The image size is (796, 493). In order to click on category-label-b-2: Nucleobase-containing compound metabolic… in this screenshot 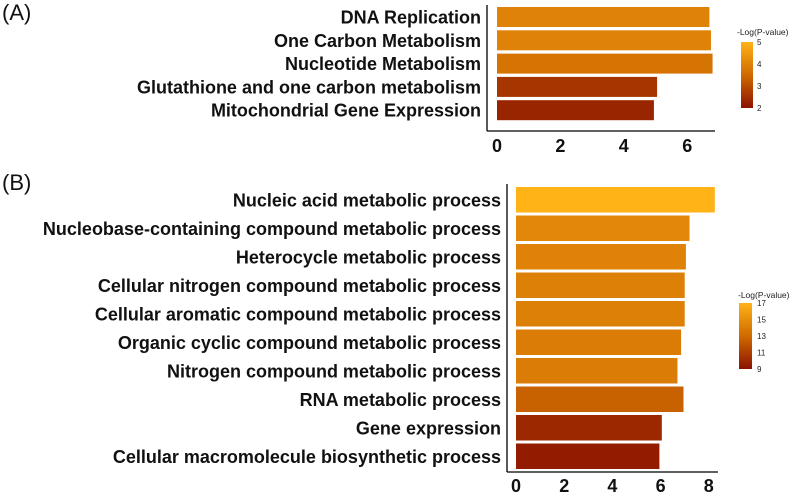, I will do `click(272, 229)`.